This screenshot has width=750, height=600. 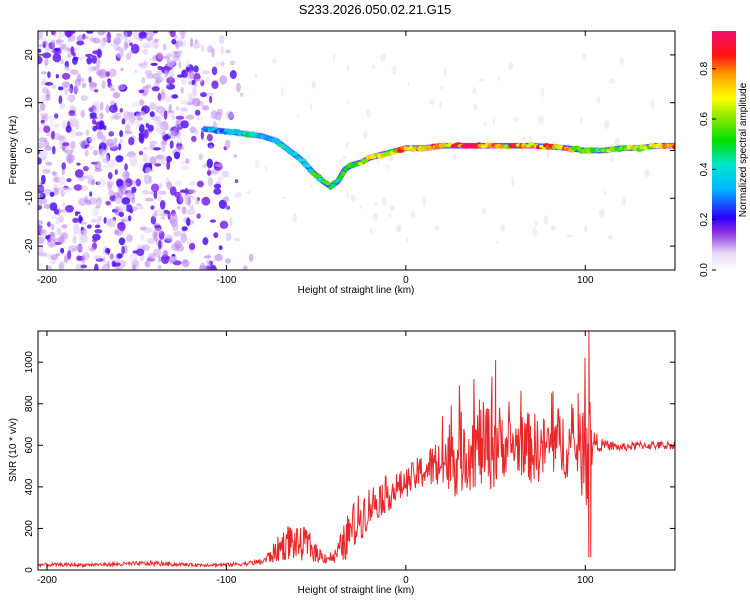 I want to click on y-tick-label: 10, so click(x=29, y=103).